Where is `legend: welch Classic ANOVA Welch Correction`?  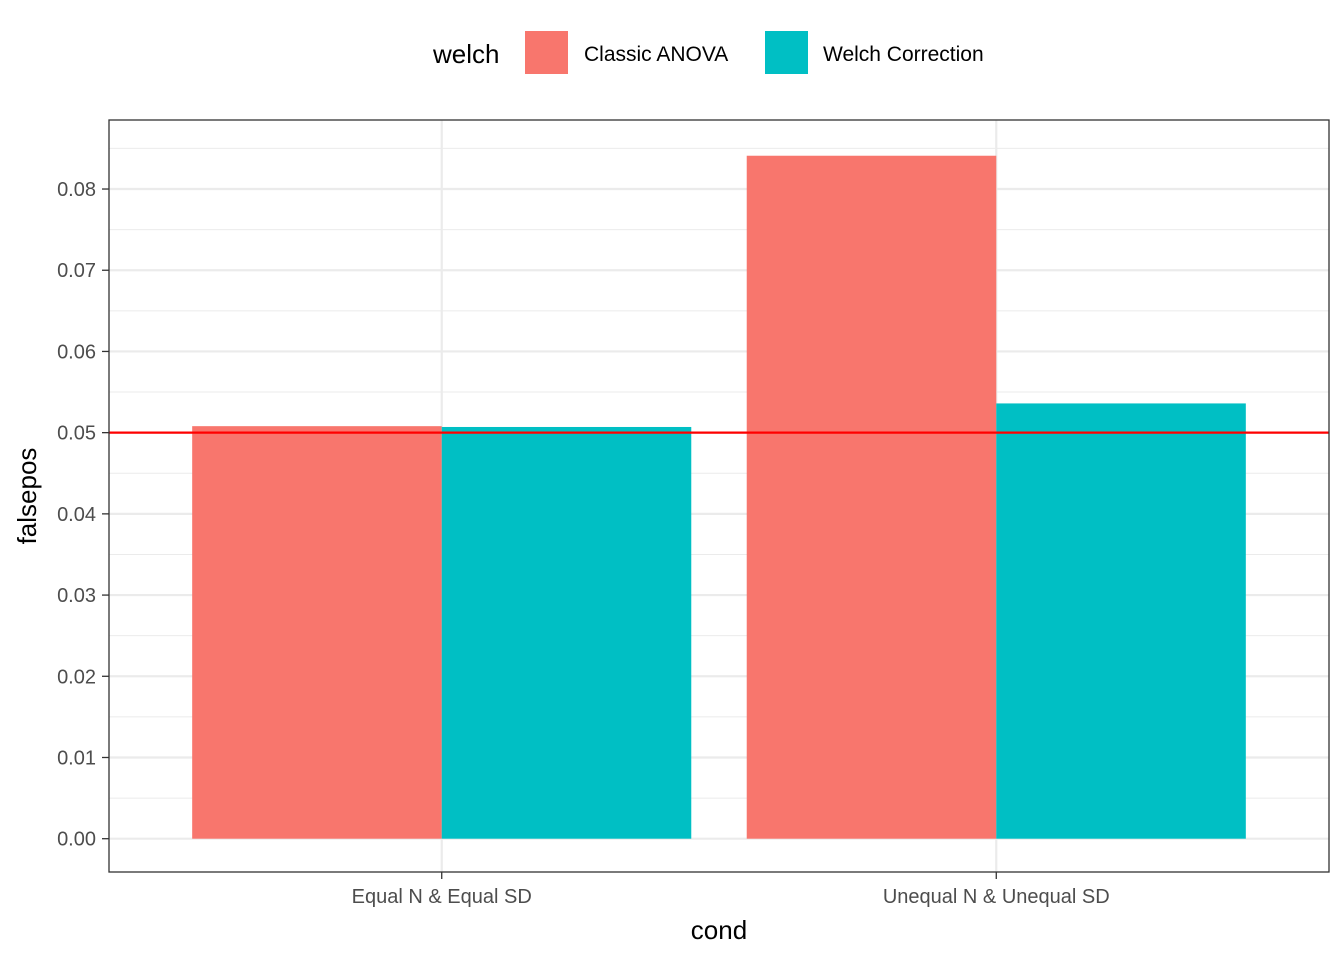
legend: welch Classic ANOVA Welch Correction is located at coordinates (708, 52).